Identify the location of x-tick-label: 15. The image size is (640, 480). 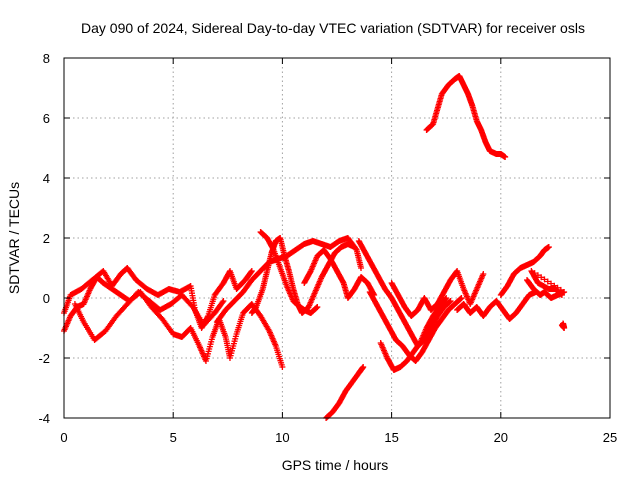
(391, 437).